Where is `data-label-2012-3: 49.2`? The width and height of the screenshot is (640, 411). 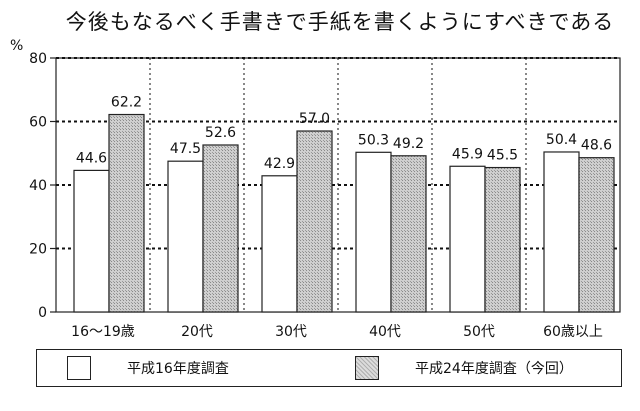
data-label-2012-3: 49.2 is located at coordinates (408, 144).